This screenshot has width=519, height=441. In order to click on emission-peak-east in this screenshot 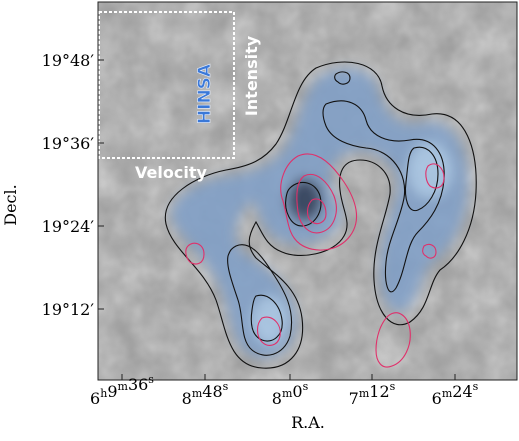, I will do `click(430, 170)`.